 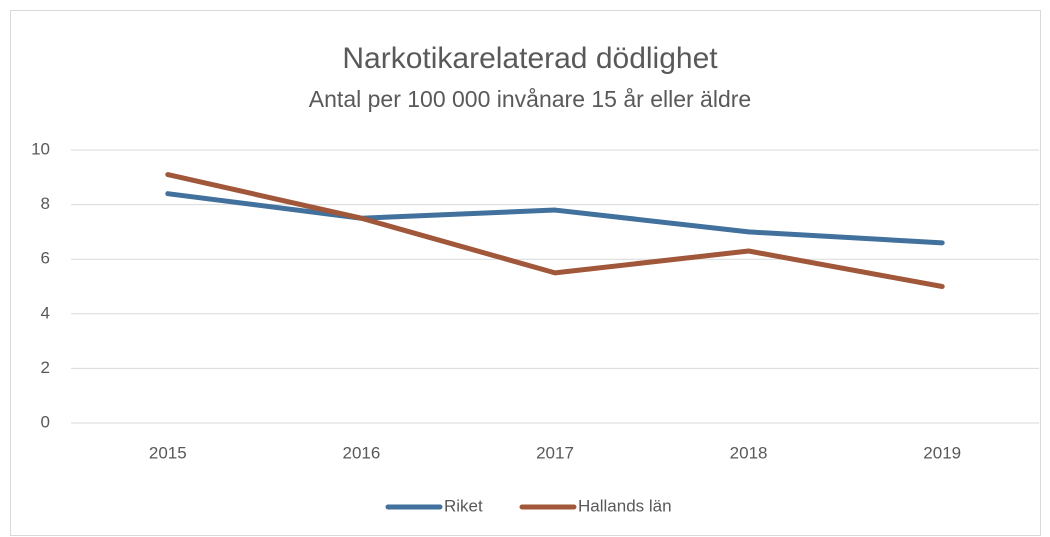 I want to click on y-tick-label: 4, so click(x=45, y=312).